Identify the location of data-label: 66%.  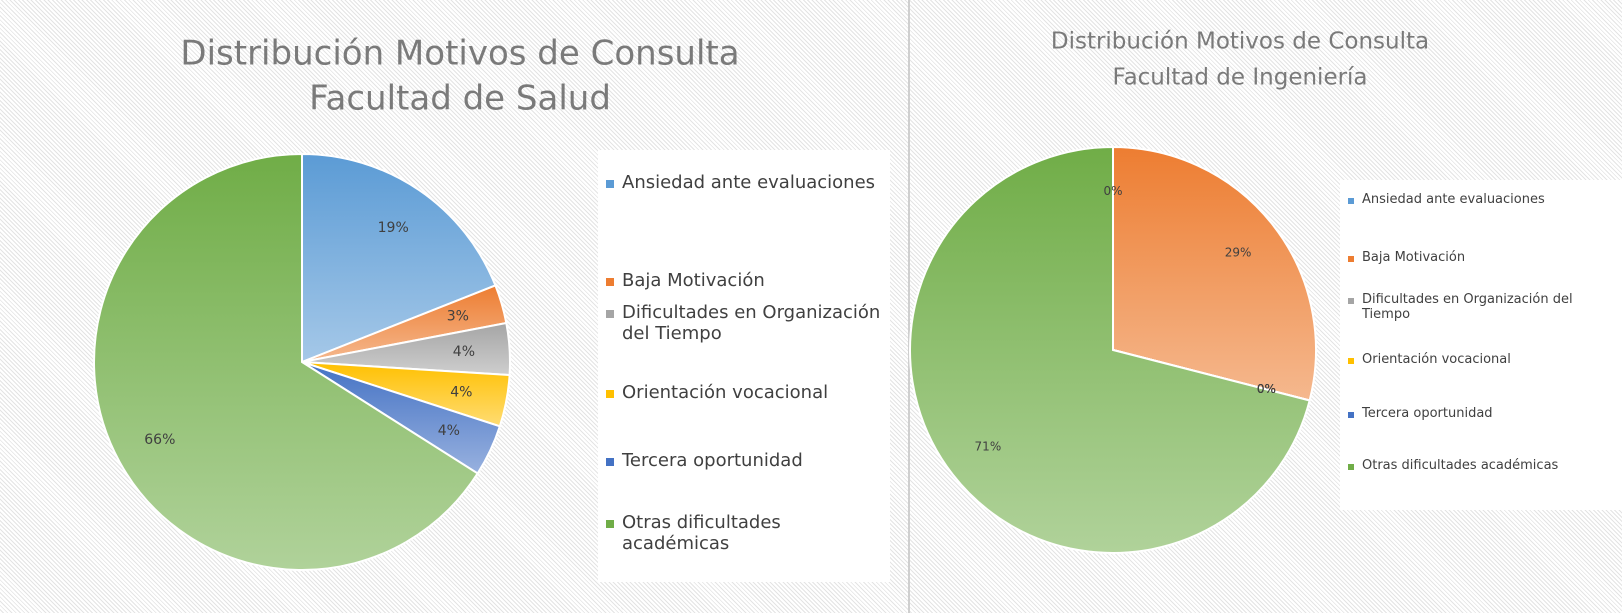
(159, 440).